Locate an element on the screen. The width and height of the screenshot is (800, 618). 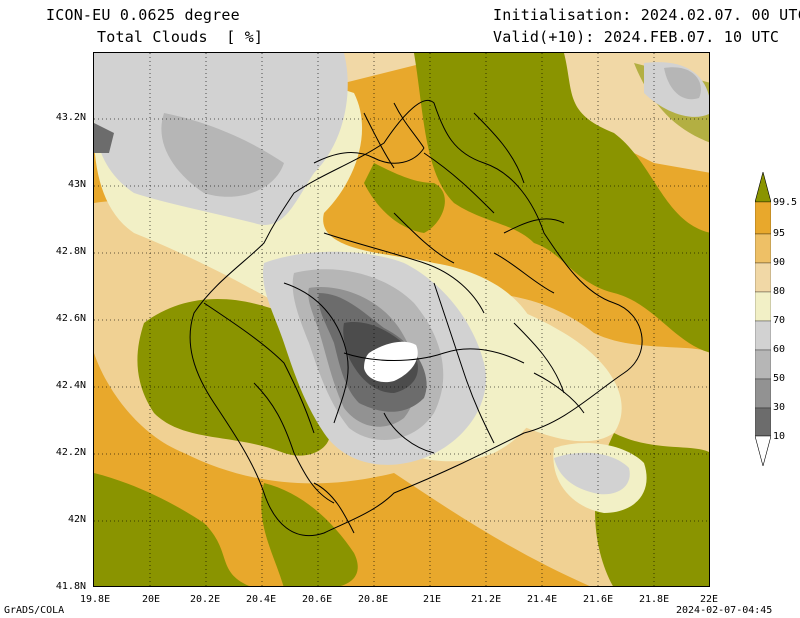
colorbar-label: 50 is located at coordinates (779, 378).